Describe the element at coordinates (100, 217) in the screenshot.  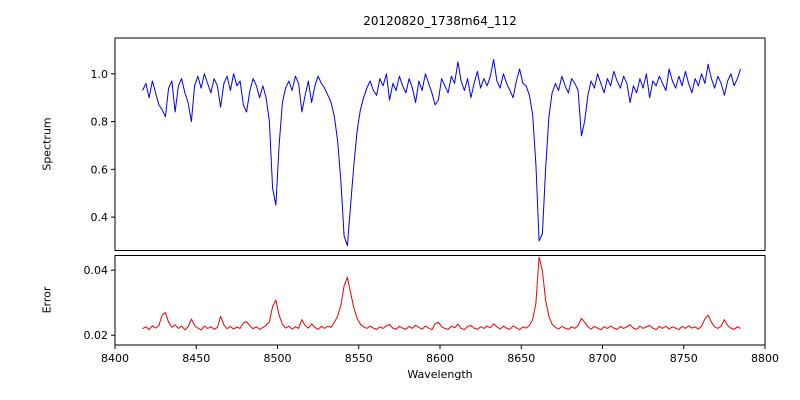
I see `y-tick-label: 0.4` at that location.